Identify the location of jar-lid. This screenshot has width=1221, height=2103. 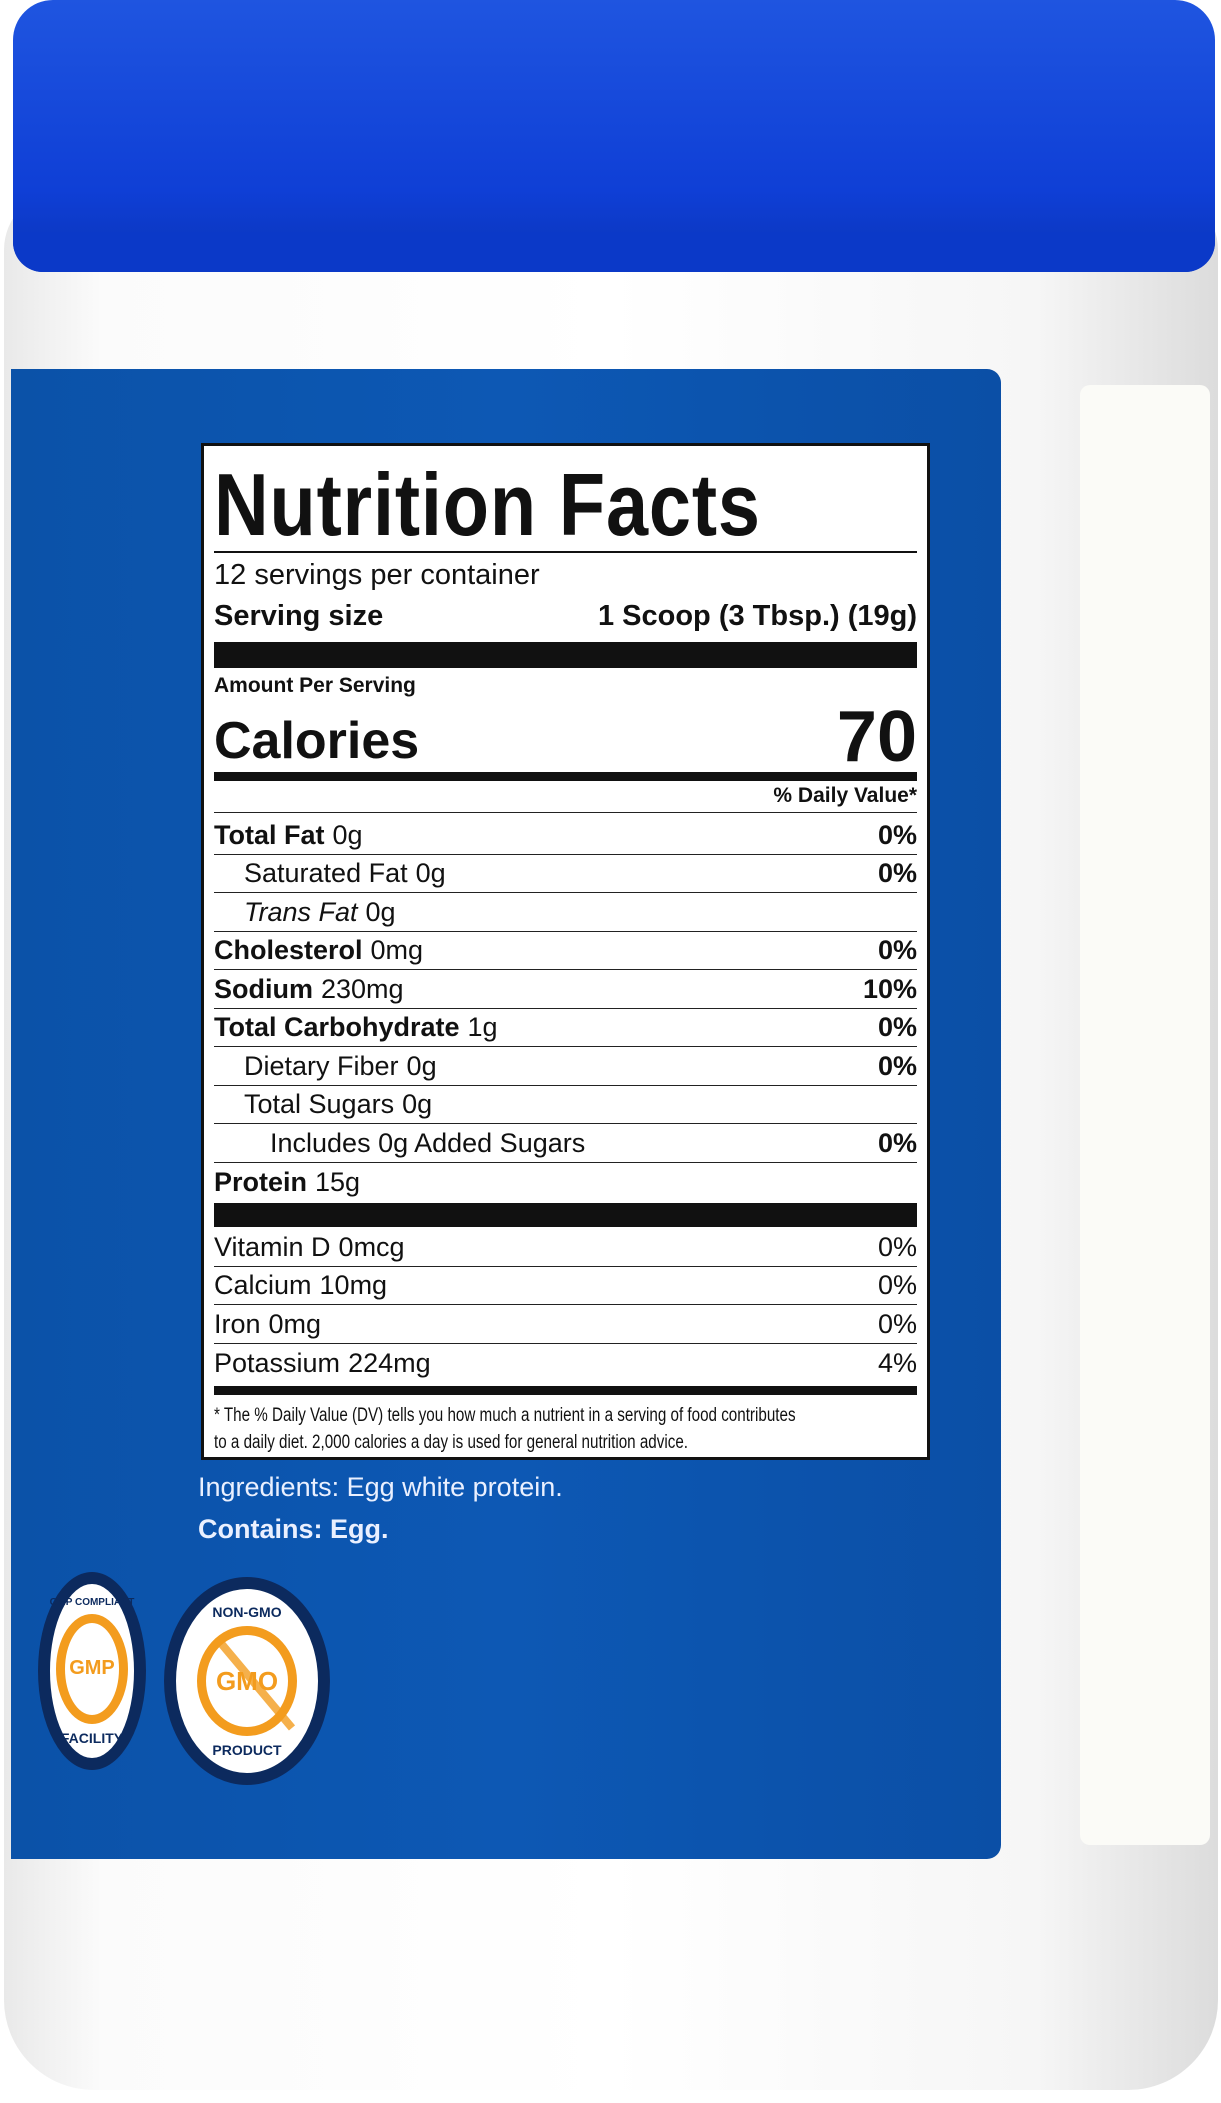
(614, 136).